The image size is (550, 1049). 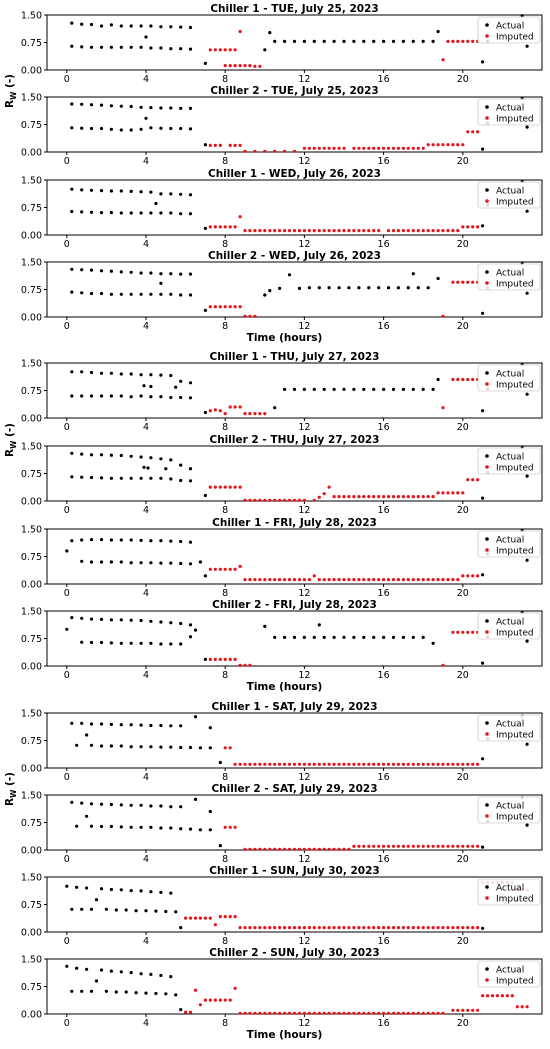 What do you see at coordinates (384, 326) in the screenshot?
I see `x-tick-label: 16` at bounding box center [384, 326].